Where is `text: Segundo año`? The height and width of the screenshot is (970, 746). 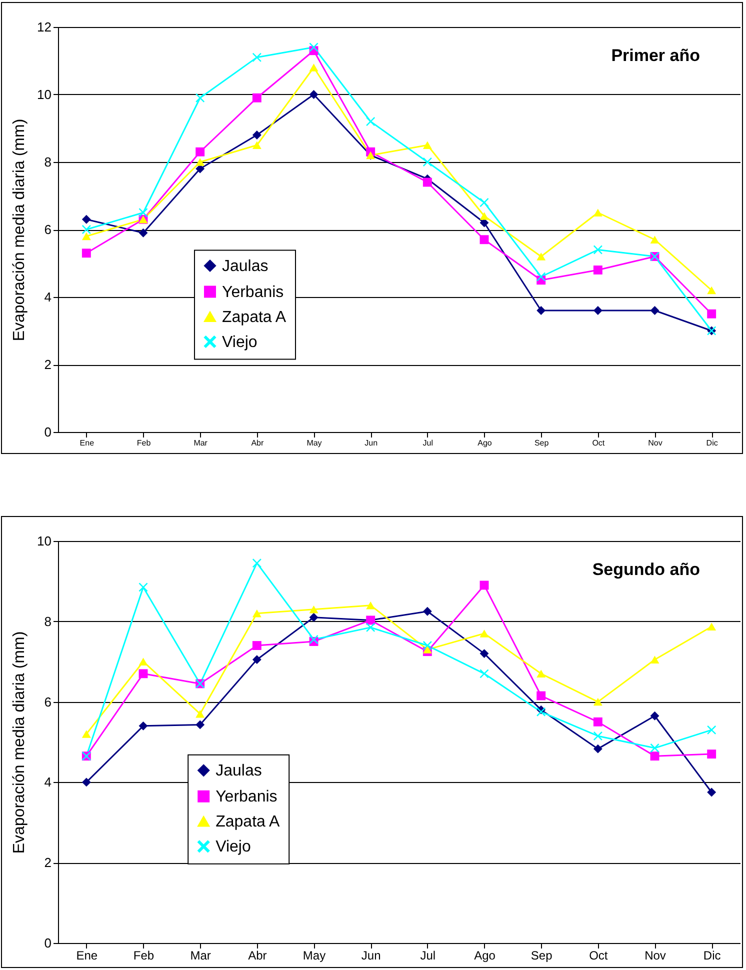
text: Segundo año is located at coordinates (646, 569).